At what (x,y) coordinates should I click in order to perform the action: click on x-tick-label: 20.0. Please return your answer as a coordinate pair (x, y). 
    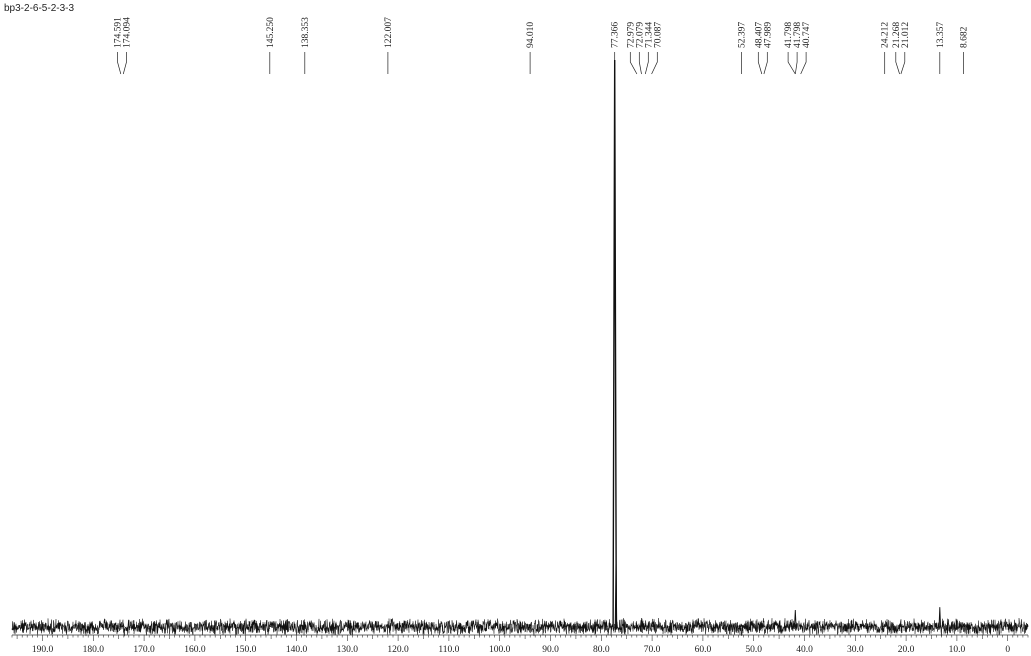
    Looking at the image, I should click on (906, 650).